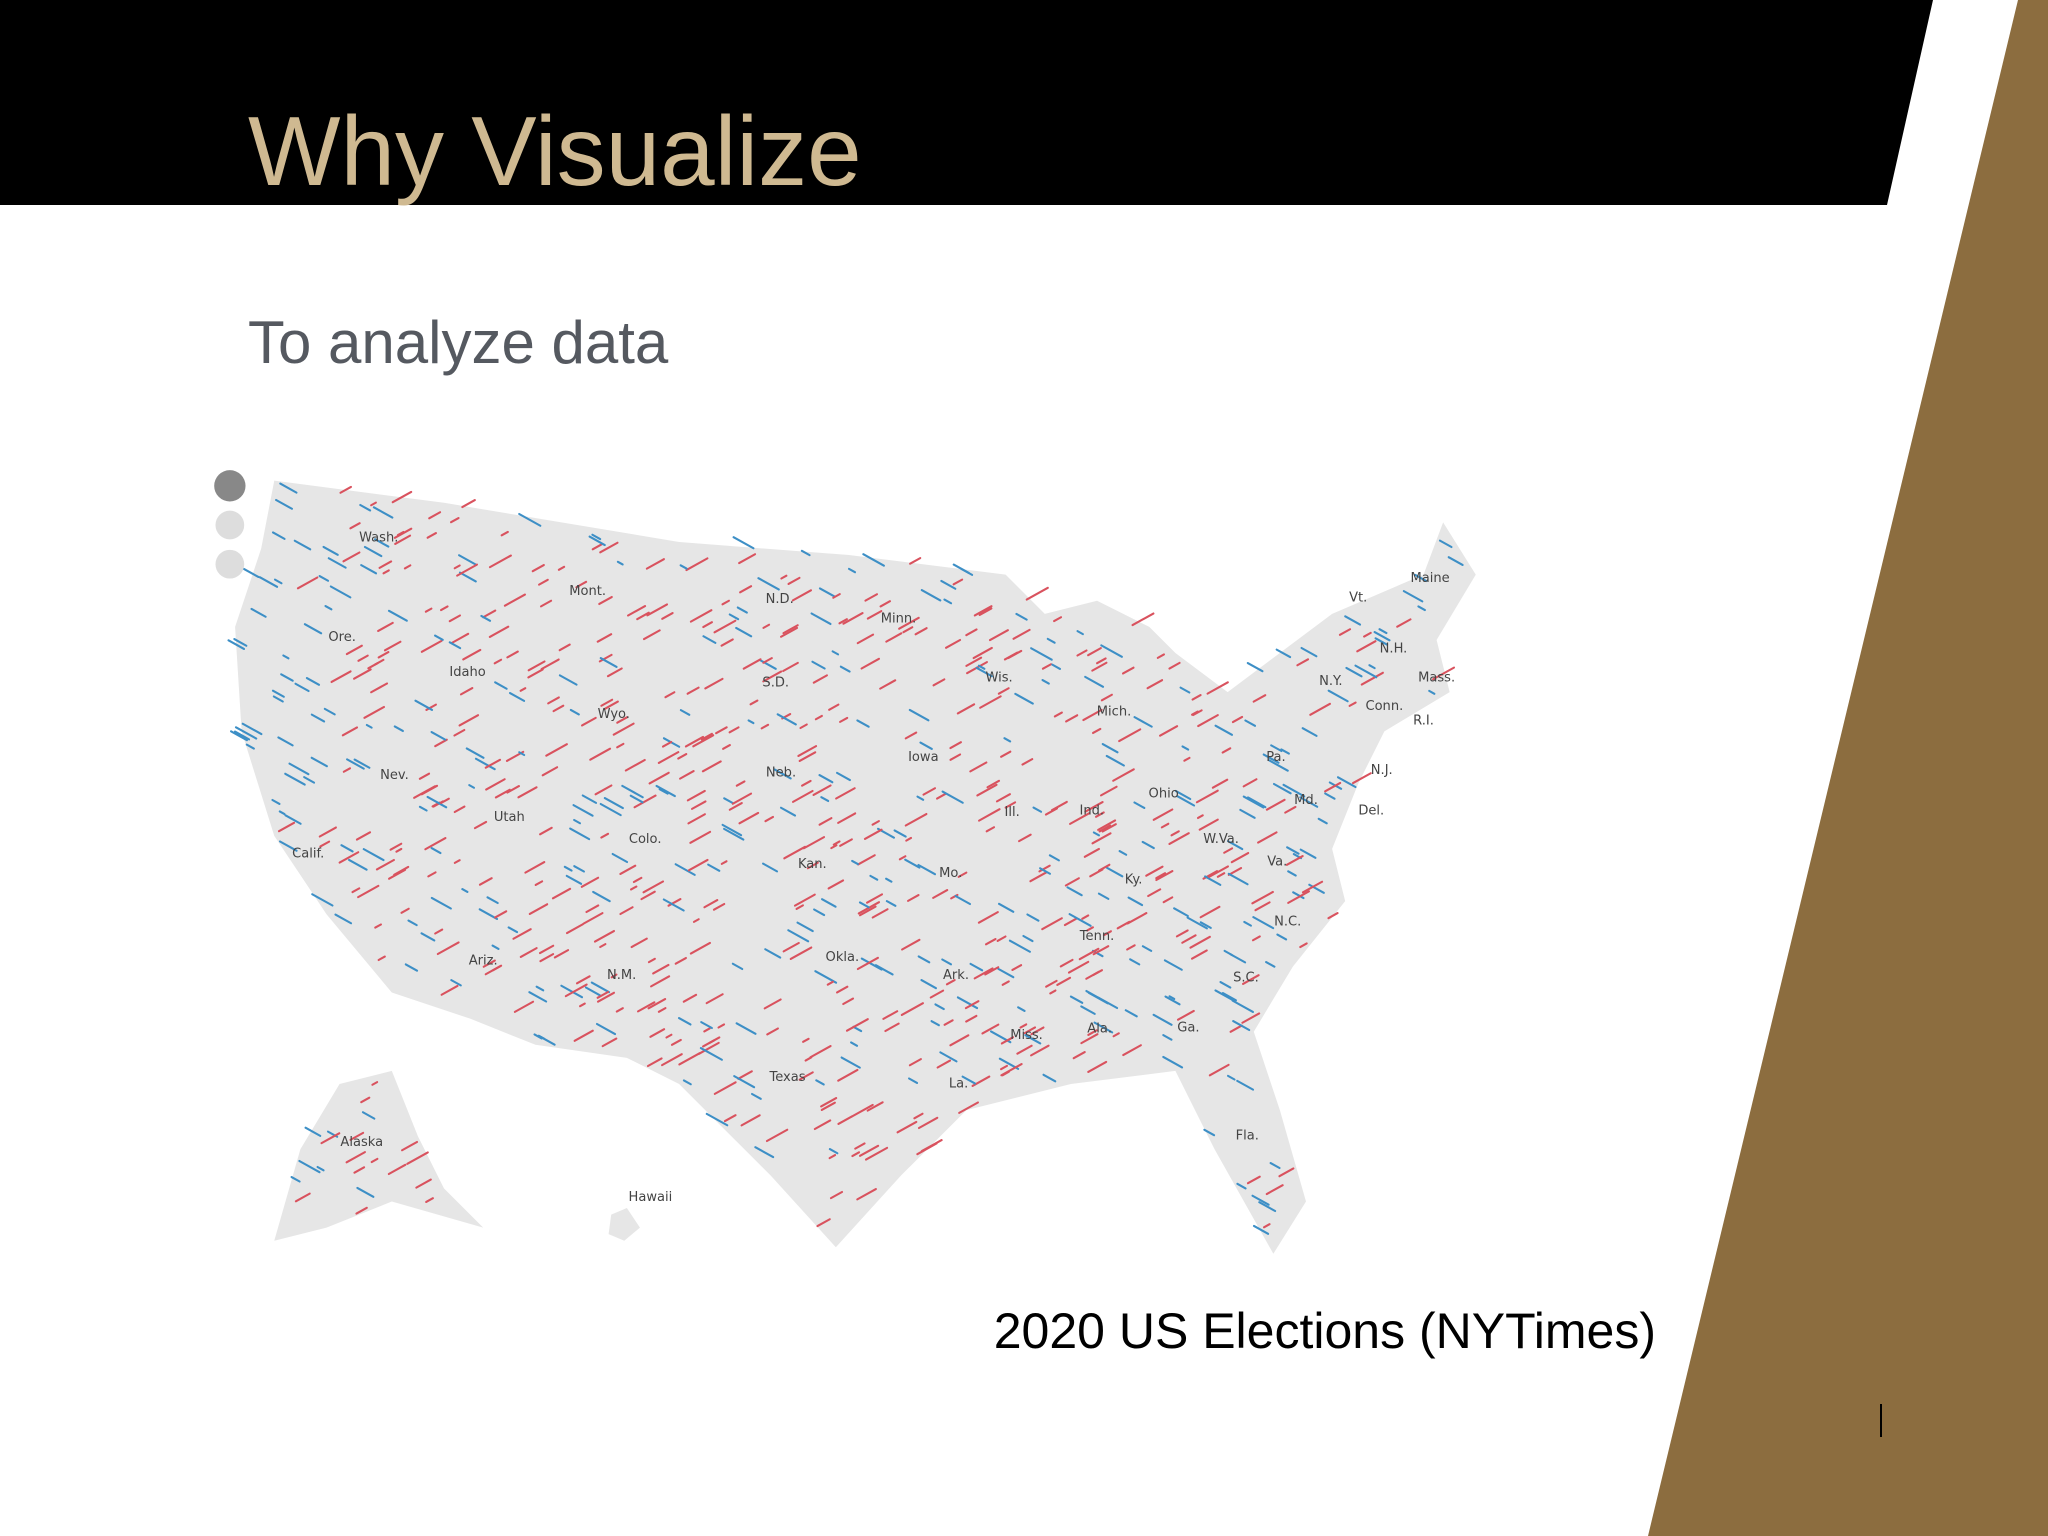 The height and width of the screenshot is (1536, 2048). Describe the element at coordinates (1246, 978) in the screenshot. I see `state-label: S.C.` at that location.